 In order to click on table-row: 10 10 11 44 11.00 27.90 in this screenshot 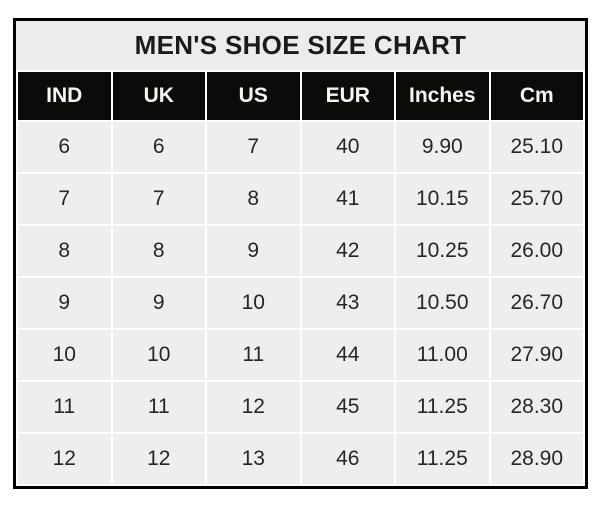, I will do `click(300, 355)`.